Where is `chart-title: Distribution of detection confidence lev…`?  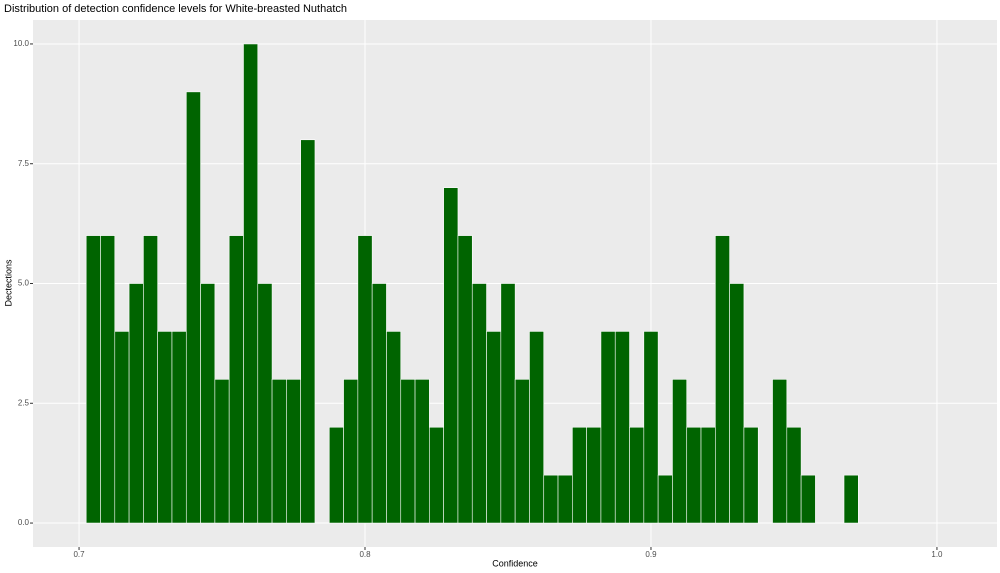 chart-title: Distribution of detection confidence lev… is located at coordinates (175, 9).